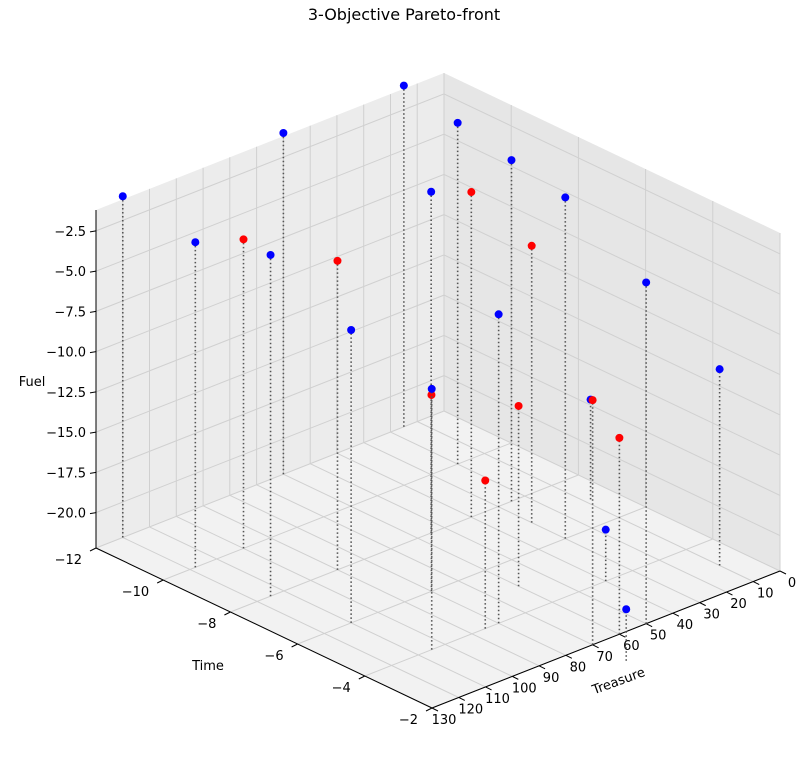 This screenshot has width=808, height=757. I want to click on time-tick-label: −8, so click(206, 624).